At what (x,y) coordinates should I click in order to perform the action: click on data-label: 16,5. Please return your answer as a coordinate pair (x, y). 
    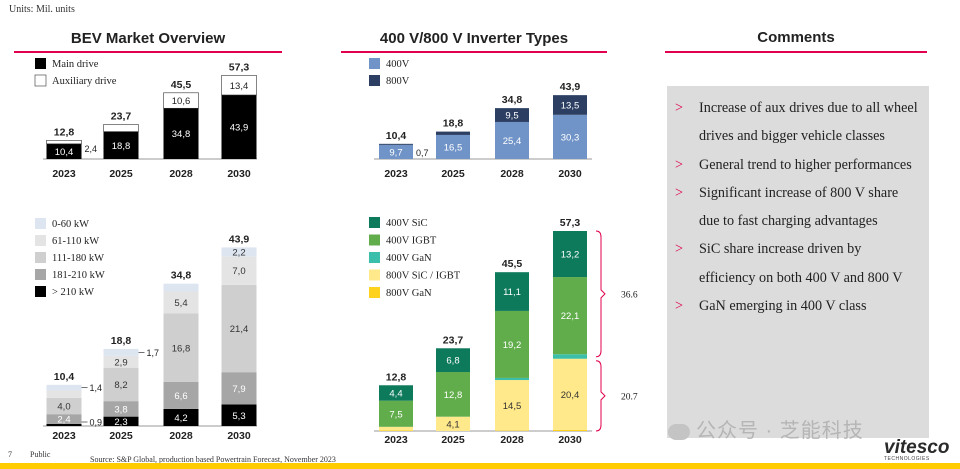
    Looking at the image, I should click on (453, 148).